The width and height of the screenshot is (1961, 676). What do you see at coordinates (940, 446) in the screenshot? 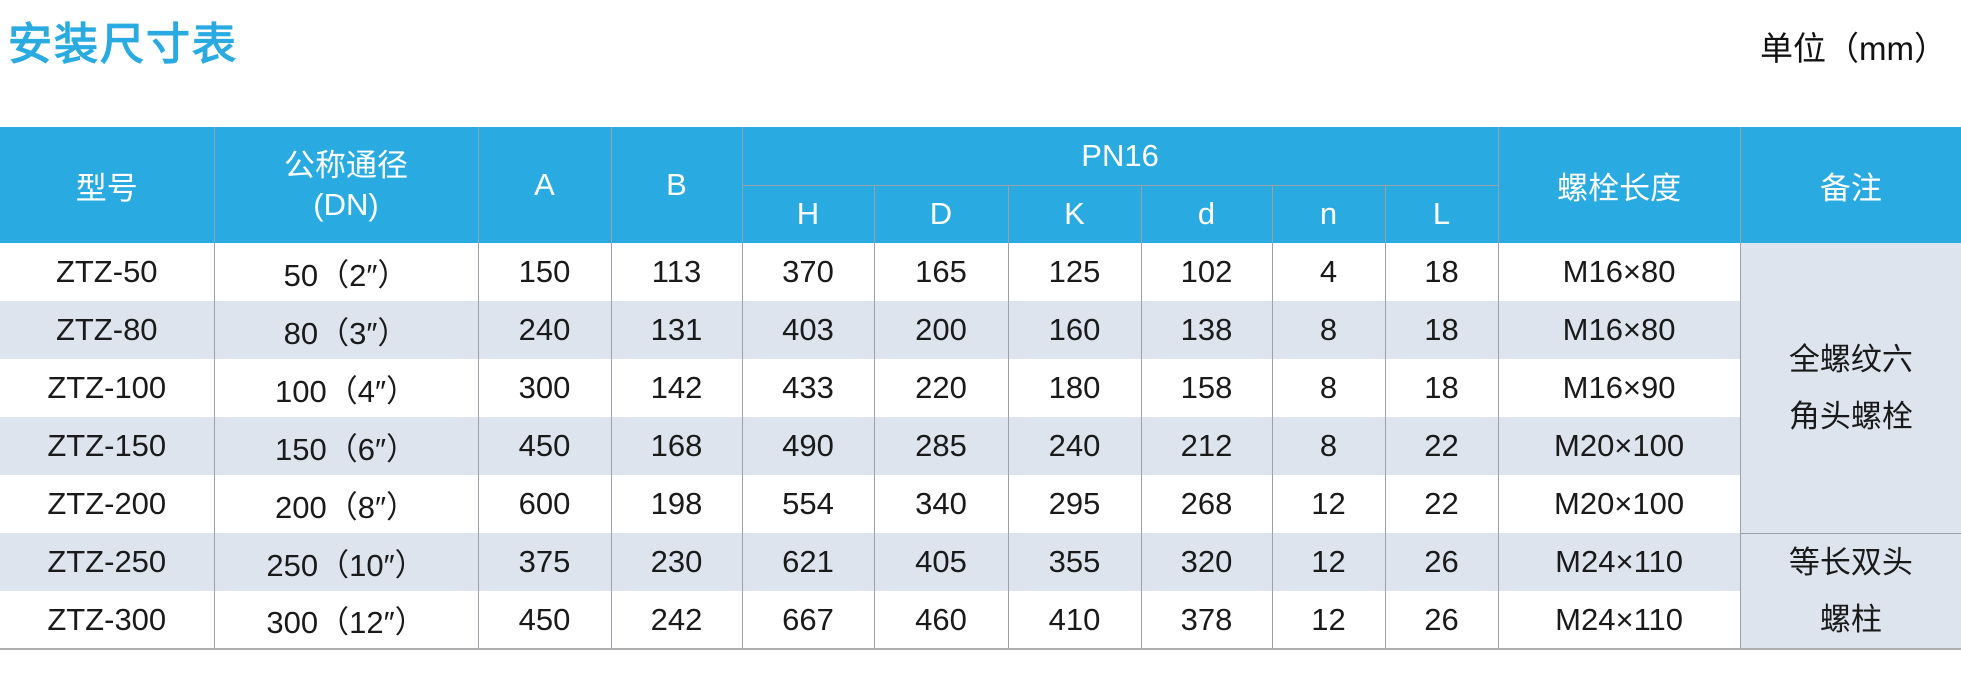
I see `cell-d-outer: 285` at bounding box center [940, 446].